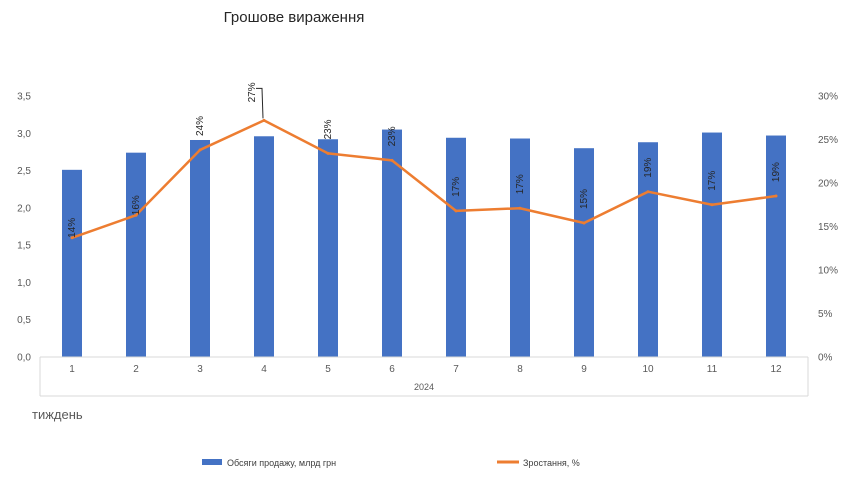 The image size is (850, 479). Describe the element at coordinates (260, 103) in the screenshot. I see `label-leader-line` at that location.